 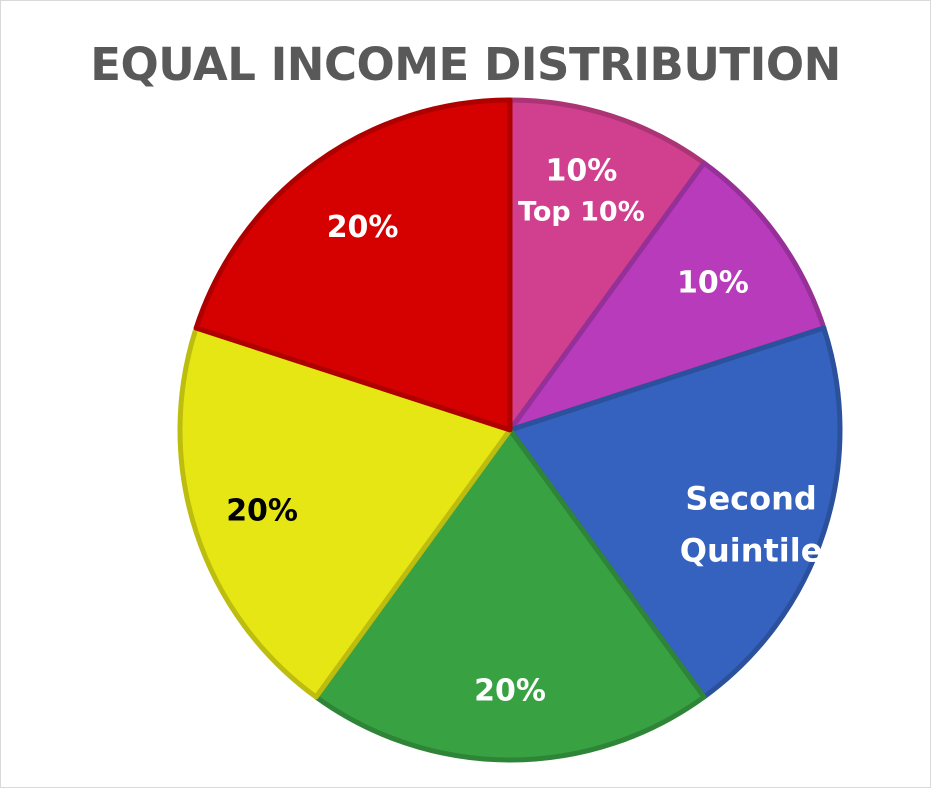 I want to click on slice-name-3-line-2: Quintile, so click(x=751, y=551).